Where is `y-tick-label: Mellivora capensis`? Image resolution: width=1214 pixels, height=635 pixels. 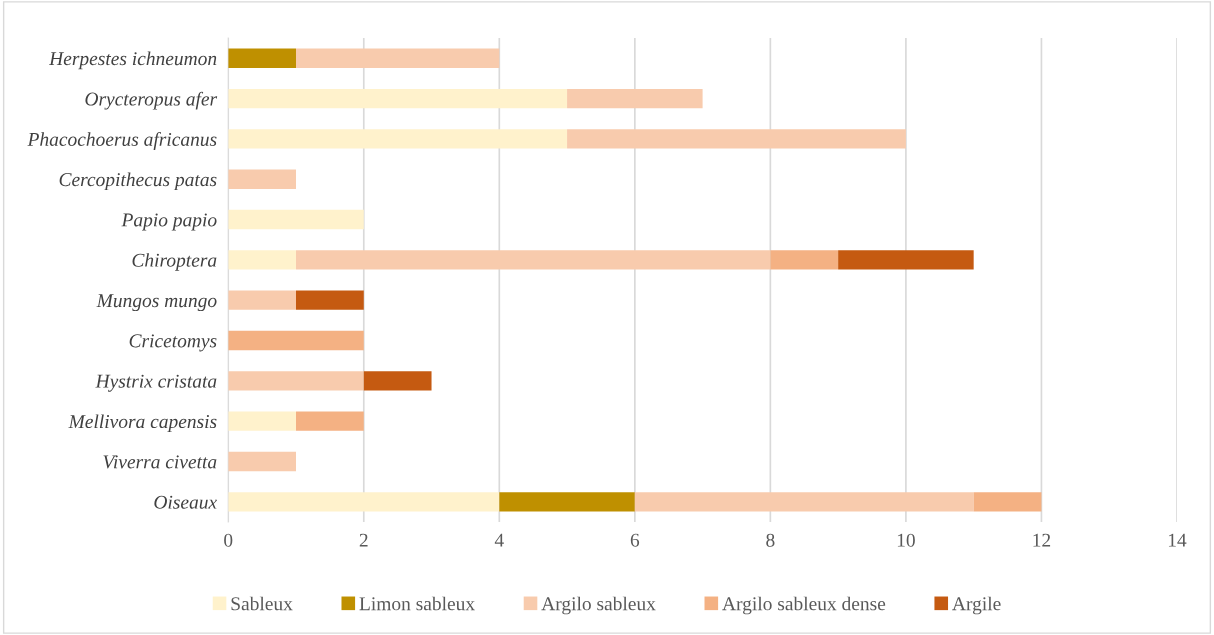 y-tick-label: Mellivora capensis is located at coordinates (142, 423).